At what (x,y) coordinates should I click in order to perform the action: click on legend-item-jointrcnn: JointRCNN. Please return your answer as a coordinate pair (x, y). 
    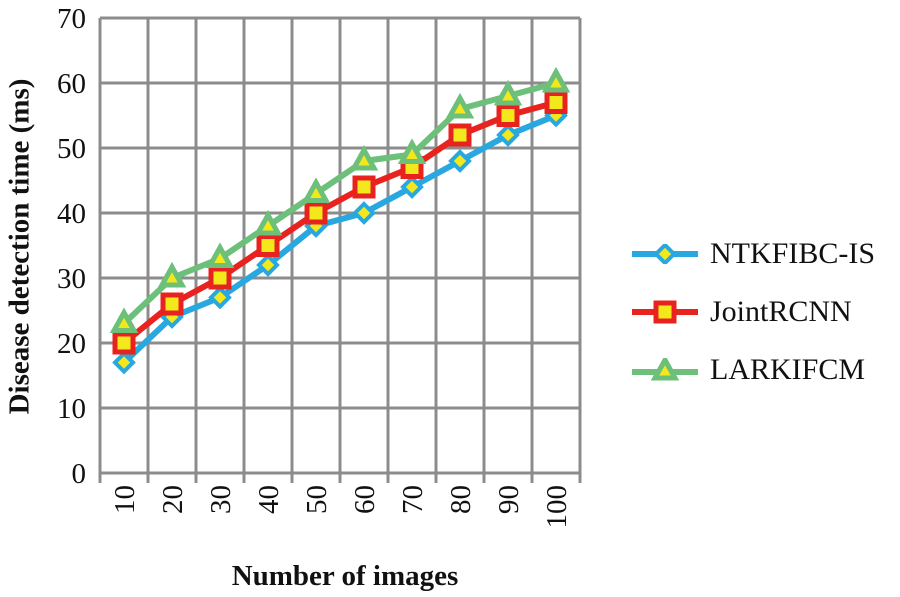
    Looking at the image, I should click on (752, 312).